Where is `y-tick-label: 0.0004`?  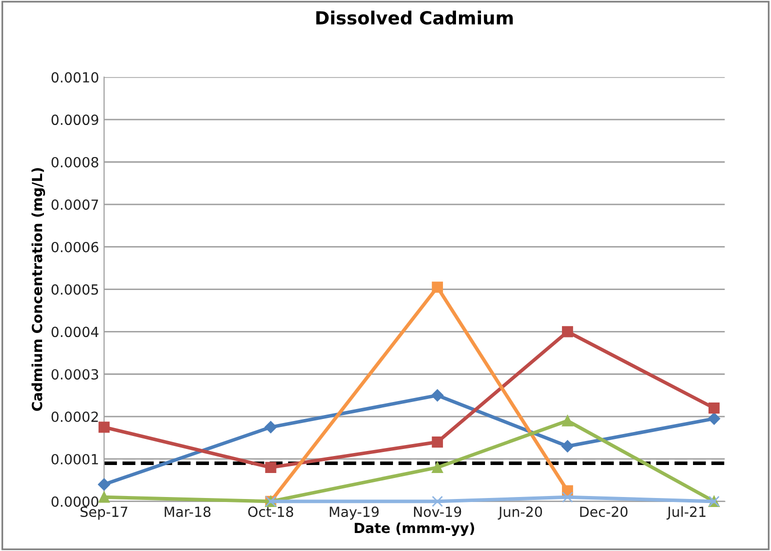 y-tick-label: 0.0004 is located at coordinates (75, 332).